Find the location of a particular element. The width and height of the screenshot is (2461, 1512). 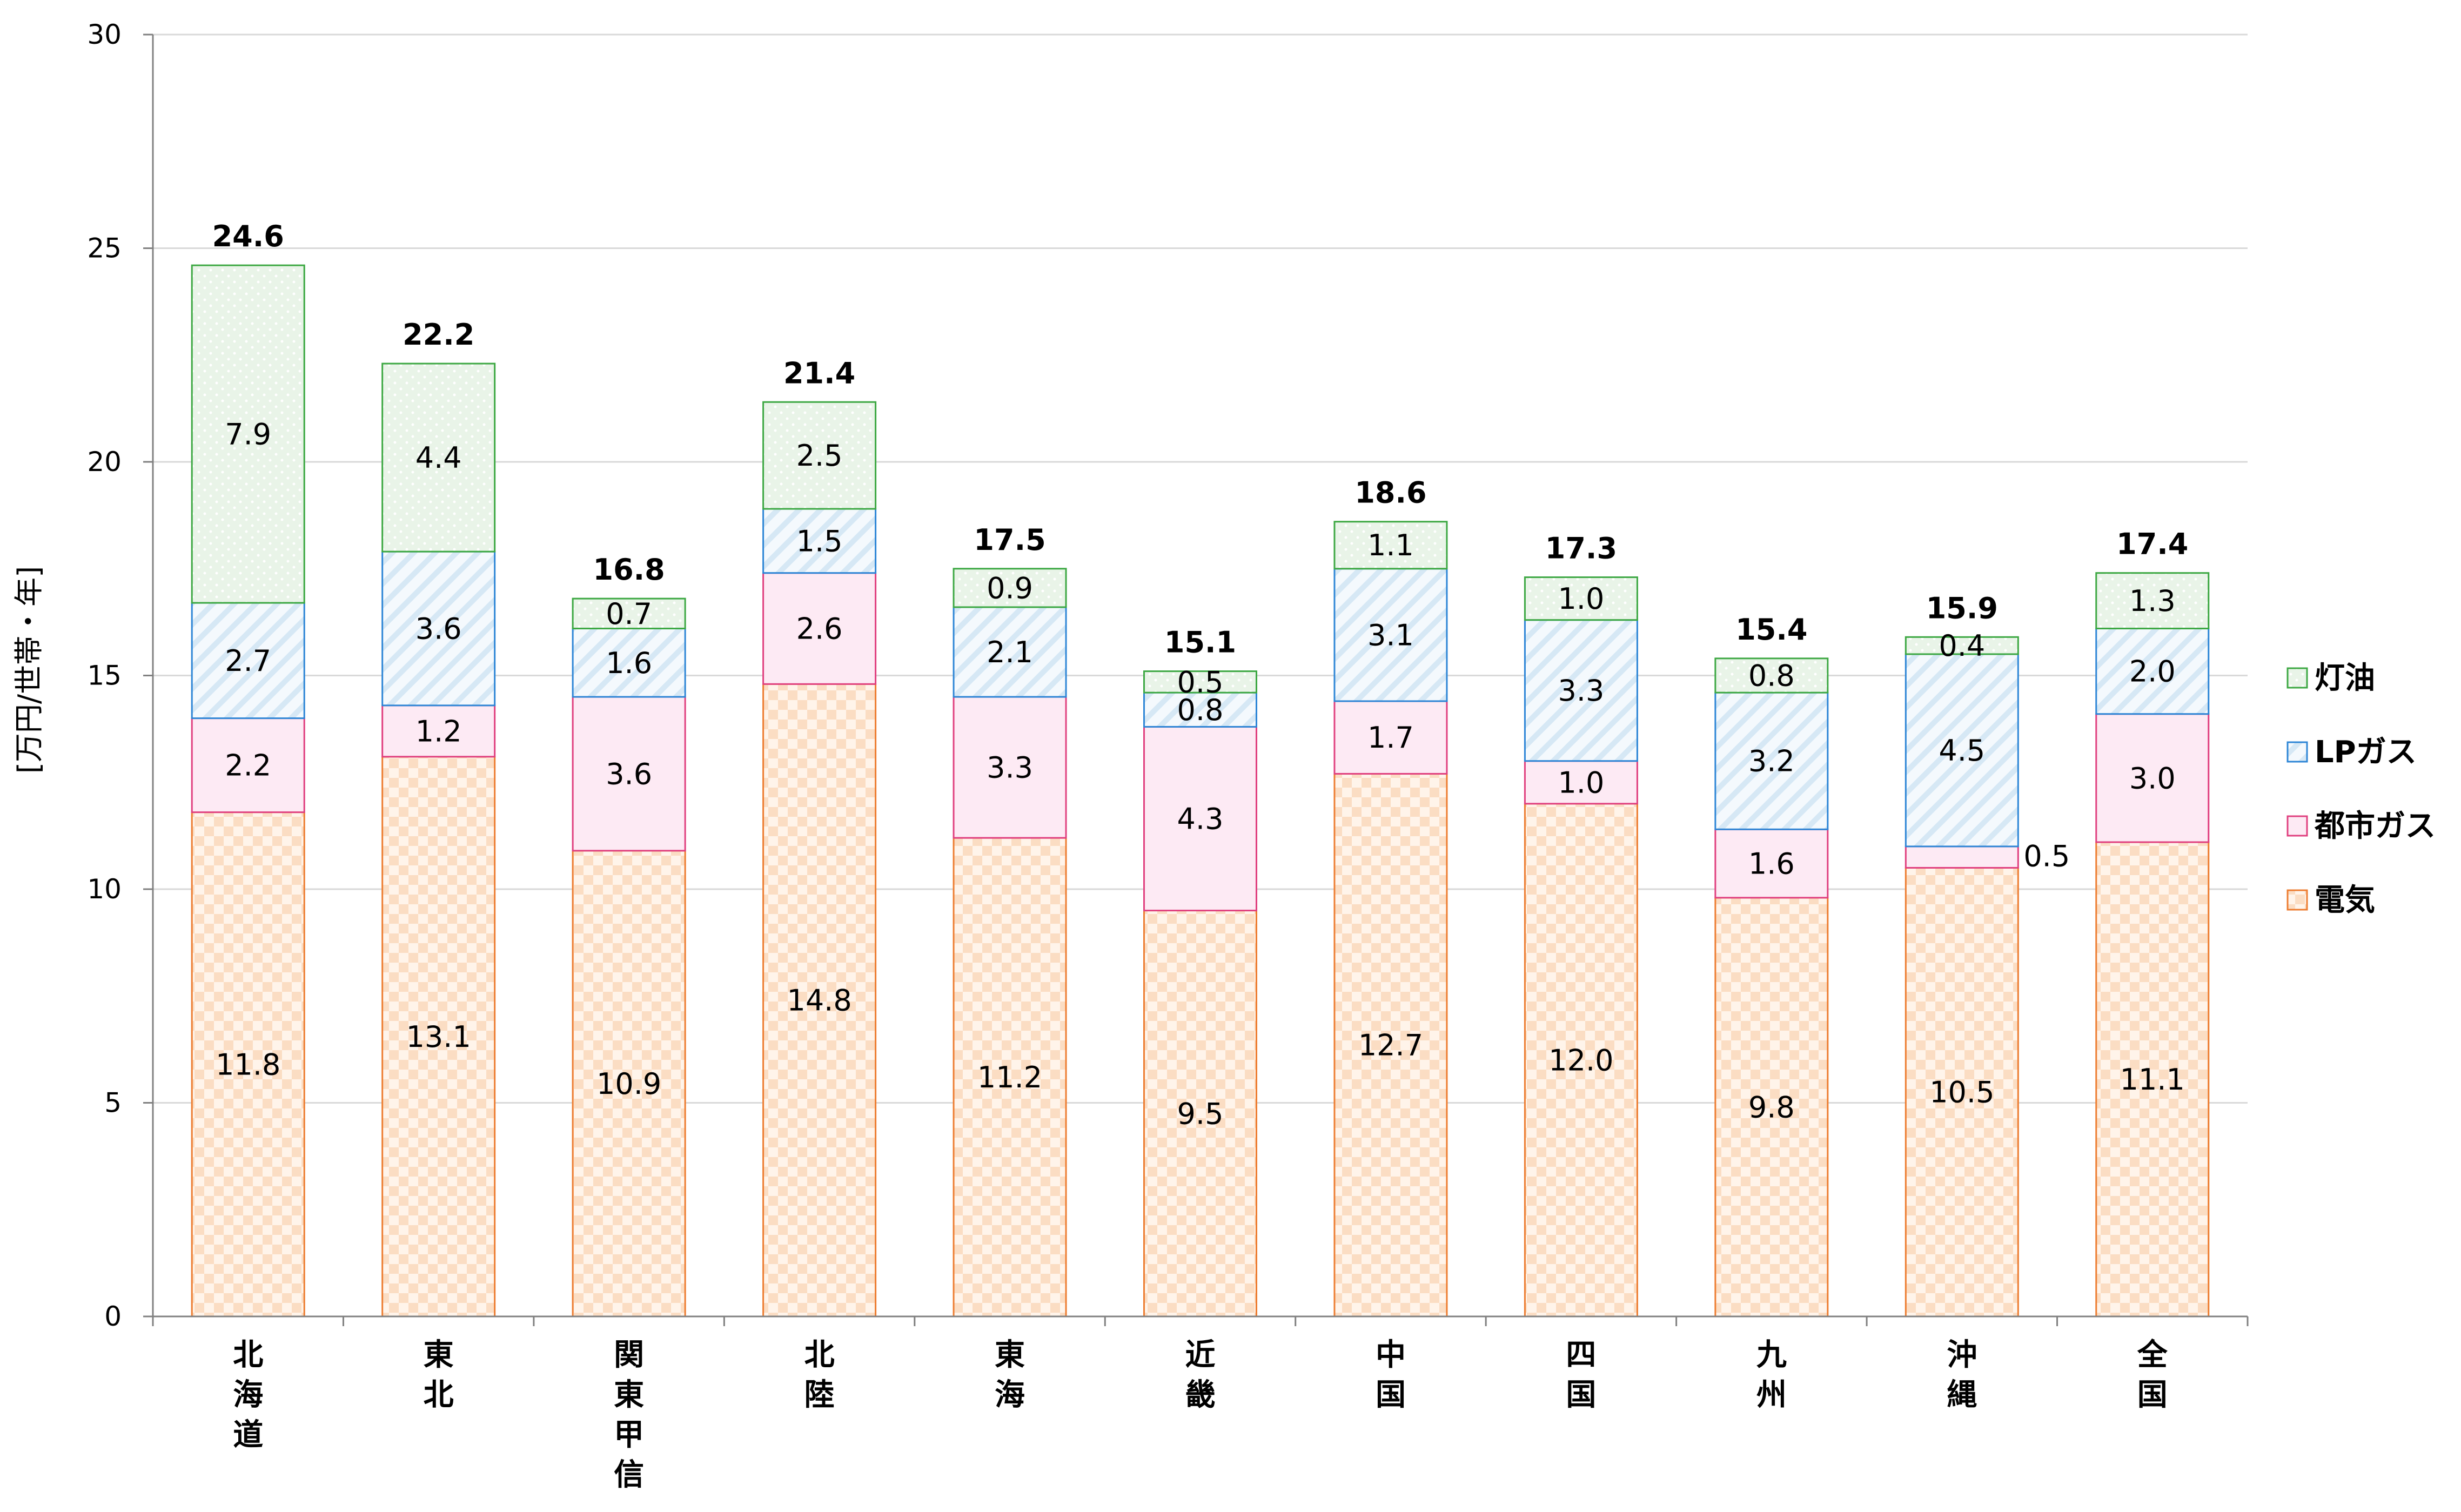

legend-swatch-灯油 is located at coordinates (2297, 678).